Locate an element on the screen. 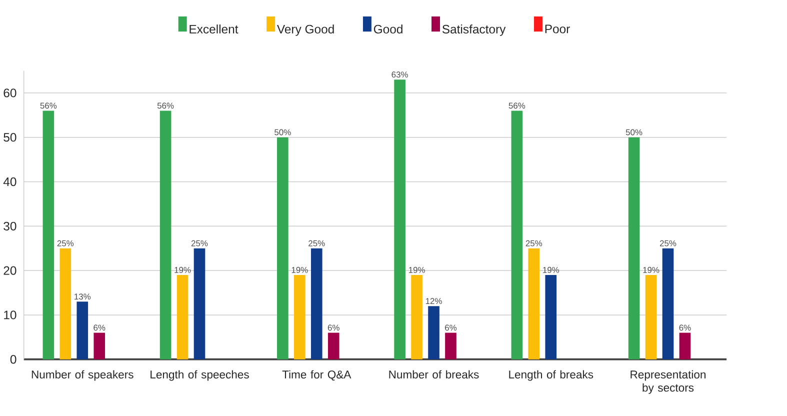 The width and height of the screenshot is (787, 416). x-tick-label: Length of speeches is located at coordinates (199, 375).